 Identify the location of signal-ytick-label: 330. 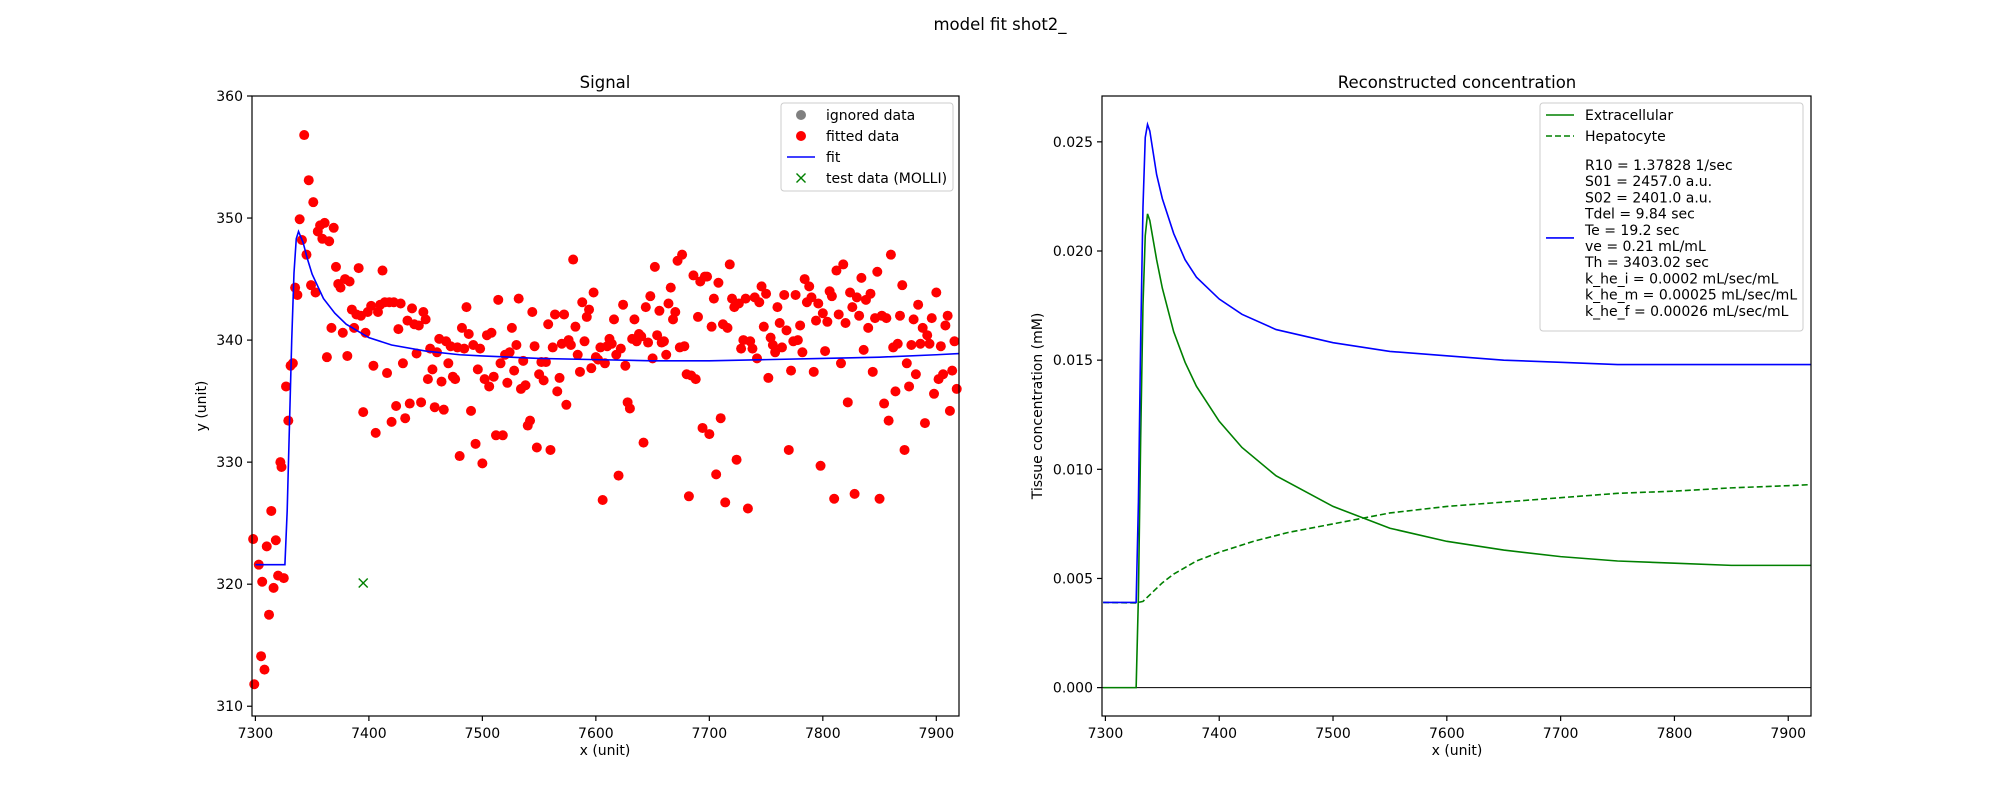
(229, 463).